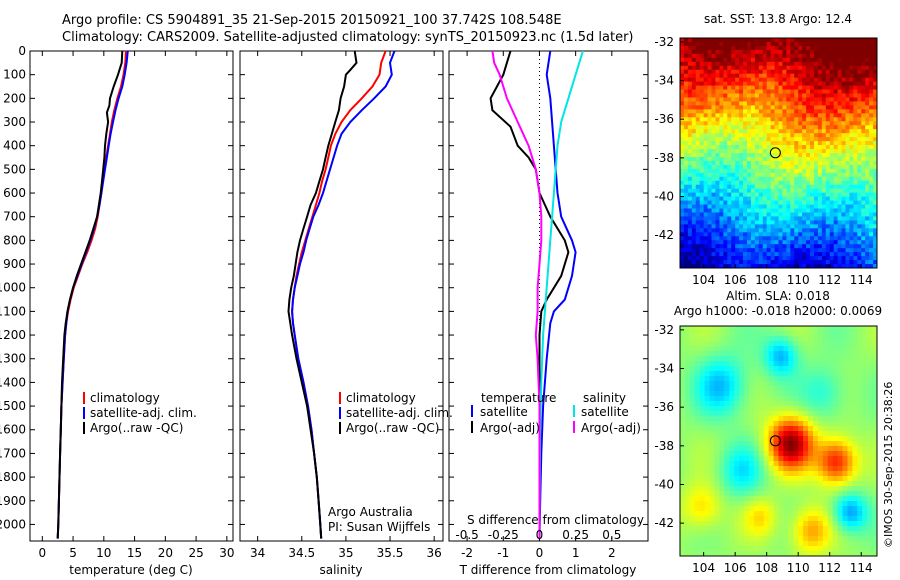 Image resolution: width=900 pixels, height=580 pixels. I want to click on x-tick-label: 30, so click(226, 553).